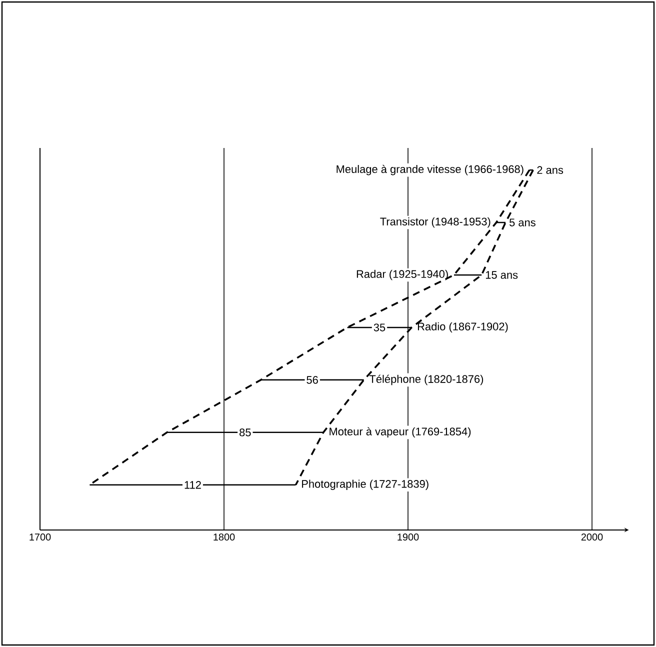 The width and height of the screenshot is (656, 647). Describe the element at coordinates (40, 537) in the screenshot. I see `x-tick-label: 1700` at that location.